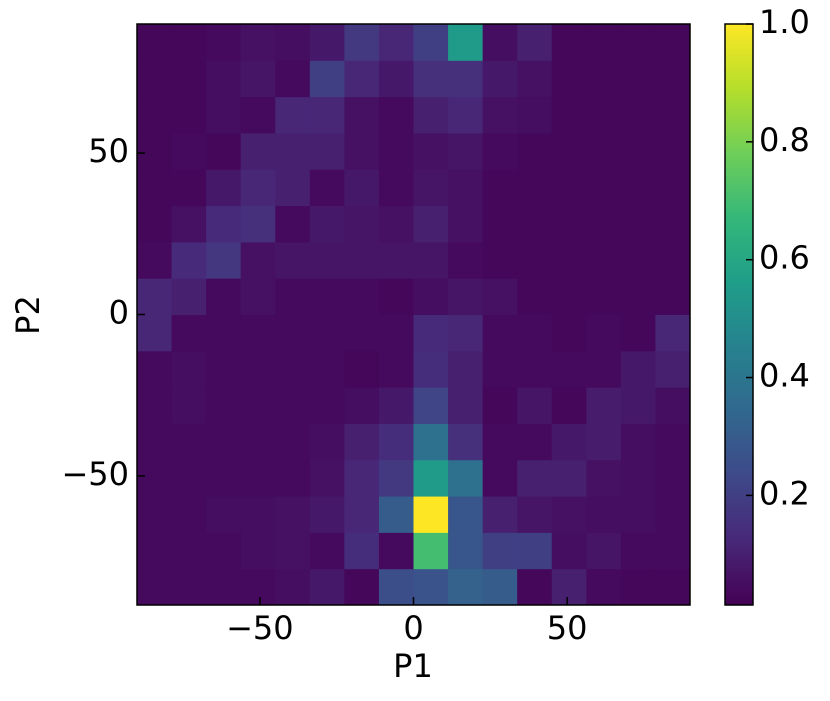 This screenshot has width=830, height=701. What do you see at coordinates (784, 258) in the screenshot?
I see `colorbar-tick-label: 0.6` at bounding box center [784, 258].